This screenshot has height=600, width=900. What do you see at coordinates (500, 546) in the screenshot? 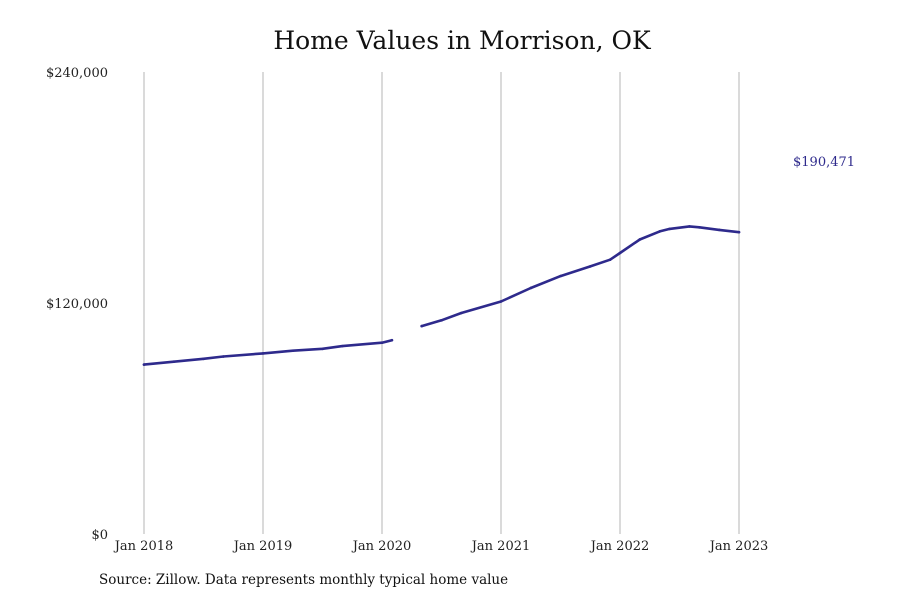
I see `x-tick-label-3: Jan 2021` at bounding box center [500, 546].